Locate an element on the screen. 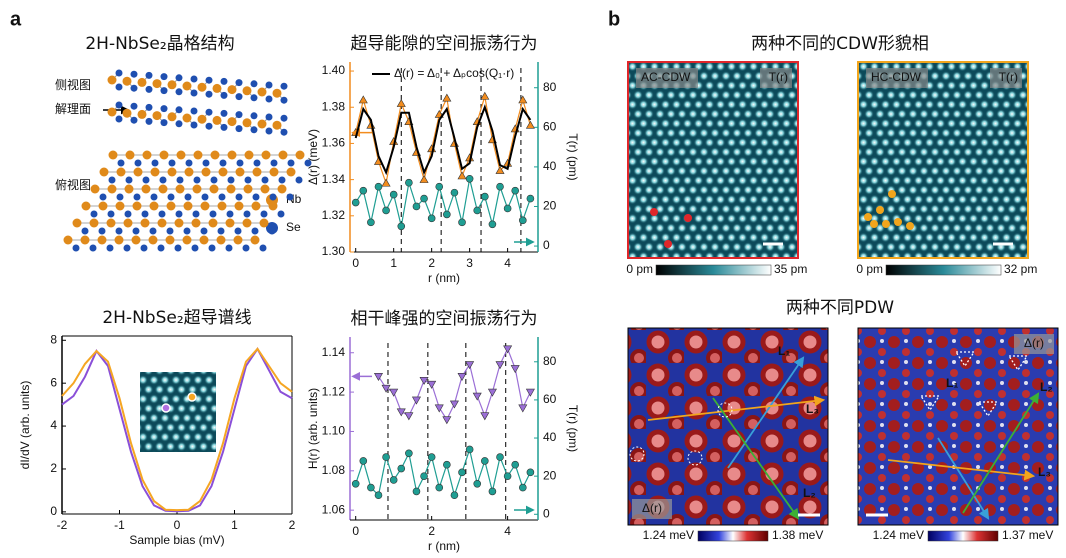 This screenshot has height=558, width=1066. x-tick-label: 3 is located at coordinates (469, 263).